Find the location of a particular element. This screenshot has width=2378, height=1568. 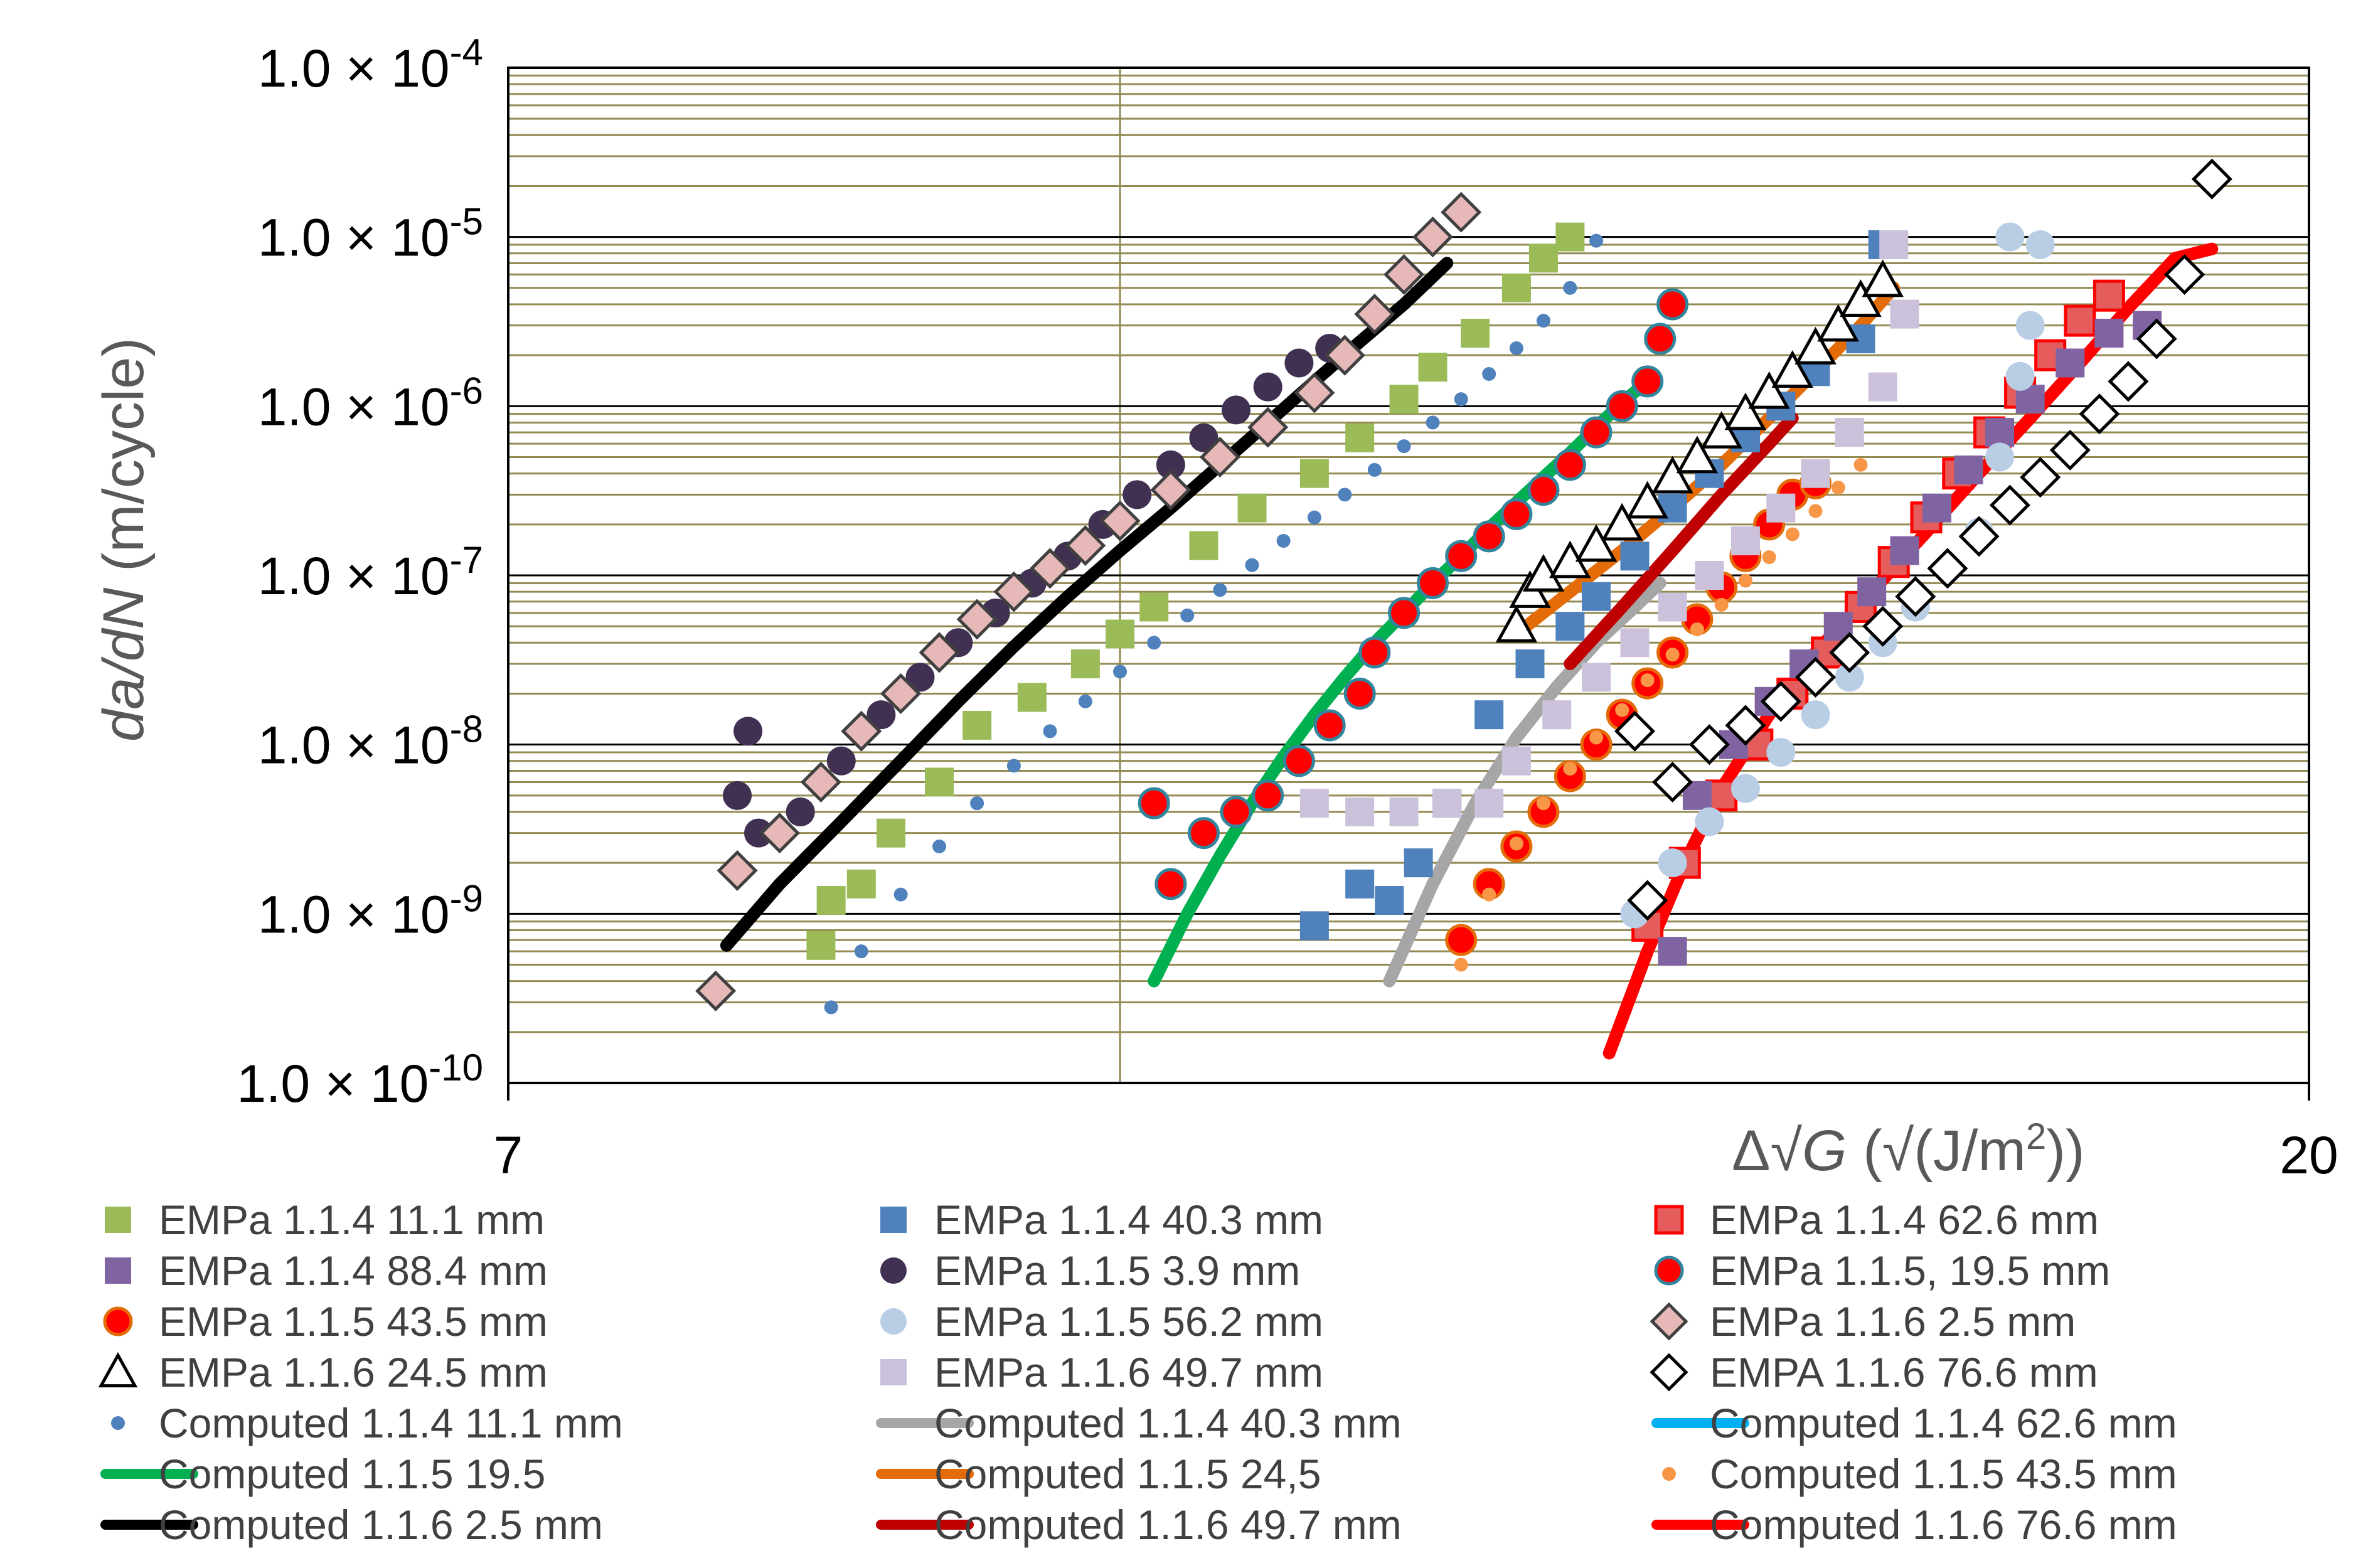

legend-label: EMPa 1.1.5 43.5 mm is located at coordinates (353, 1321).